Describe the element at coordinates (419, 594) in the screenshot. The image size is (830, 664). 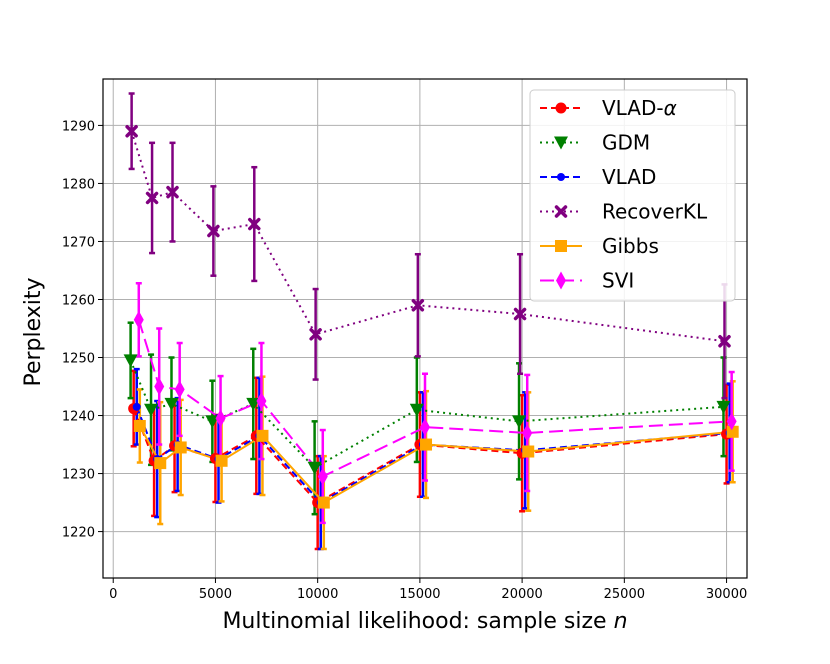
I see `x-tick-label: 15000` at that location.